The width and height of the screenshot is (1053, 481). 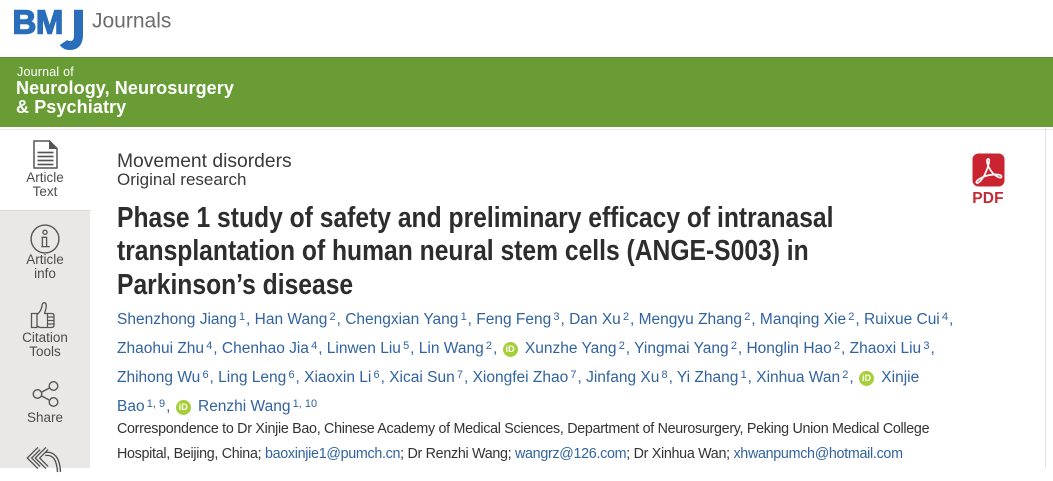 What do you see at coordinates (38, 22) in the screenshot?
I see `svg-text: BM` at bounding box center [38, 22].